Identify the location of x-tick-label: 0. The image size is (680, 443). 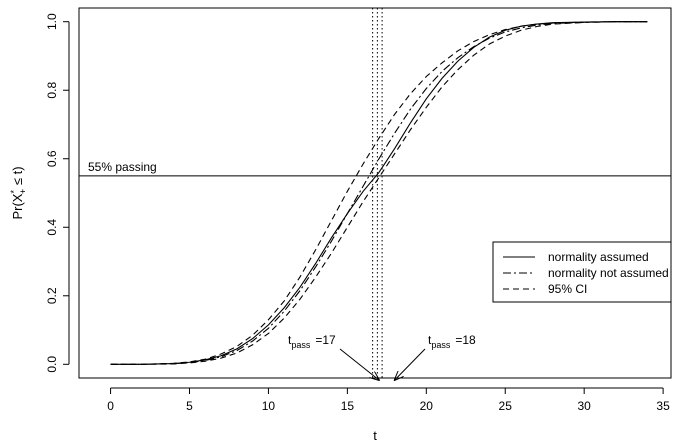
(110, 406).